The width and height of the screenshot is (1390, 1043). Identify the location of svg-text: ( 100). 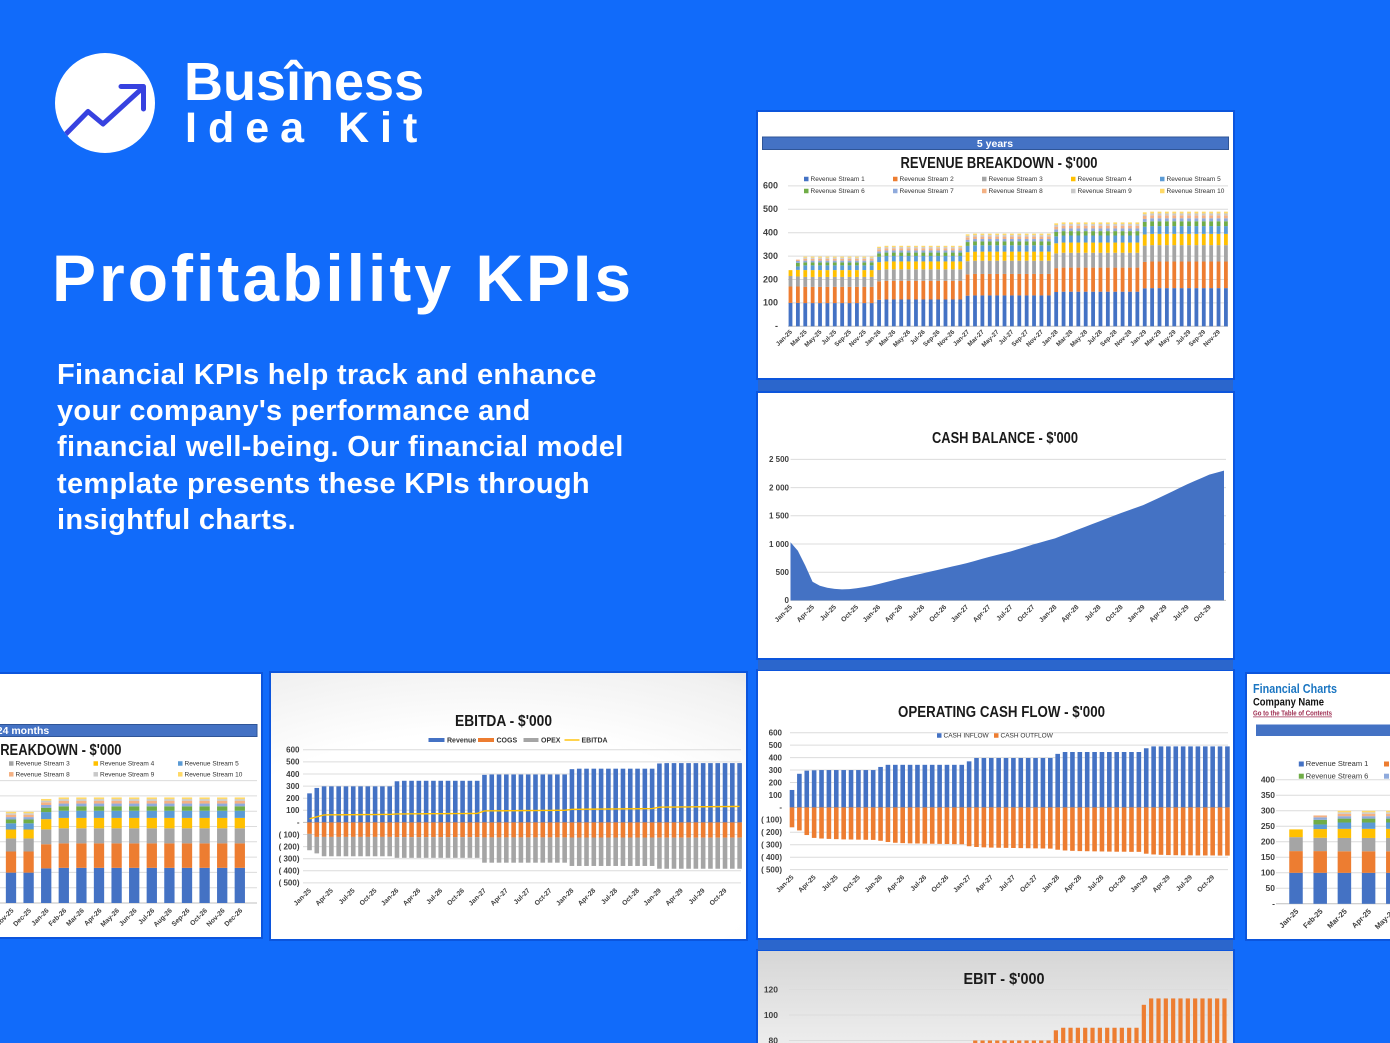
(289, 834).